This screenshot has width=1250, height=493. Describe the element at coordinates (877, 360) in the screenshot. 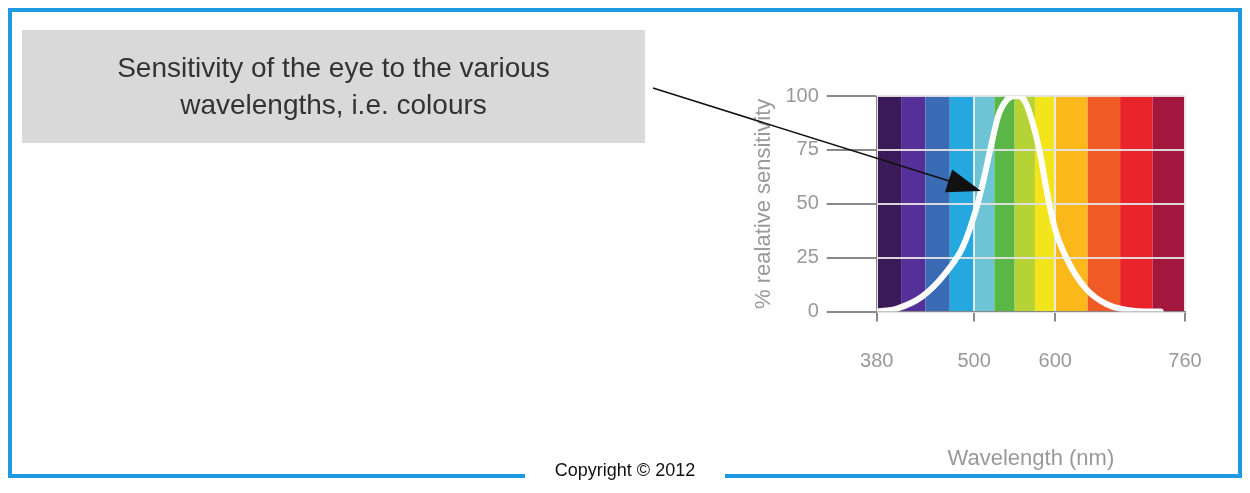

I see `x-tick-label: 380` at that location.